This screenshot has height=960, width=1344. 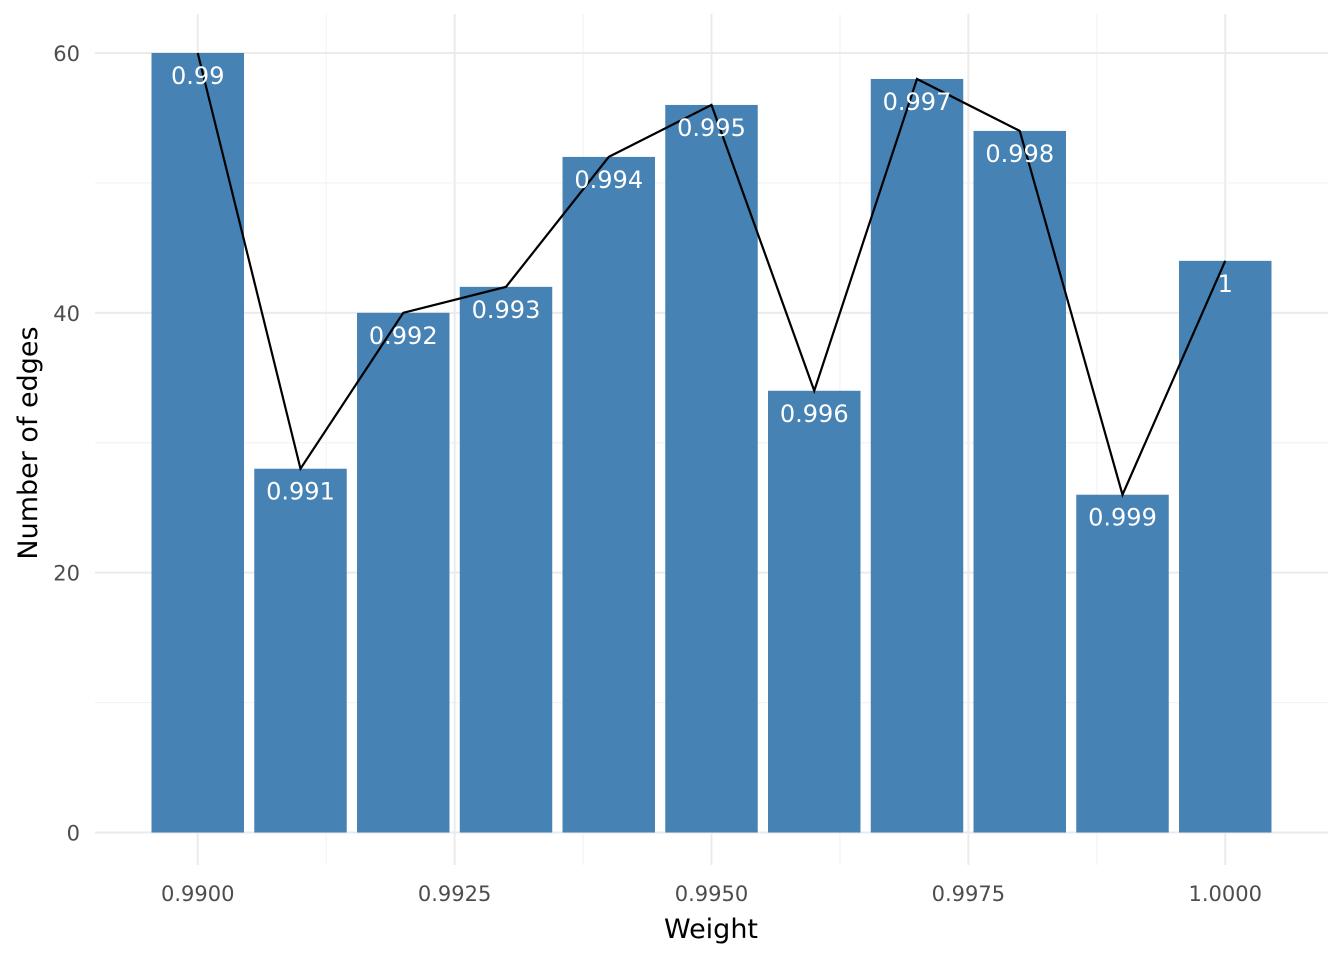 I want to click on y-tick-label: 20, so click(x=66, y=574).